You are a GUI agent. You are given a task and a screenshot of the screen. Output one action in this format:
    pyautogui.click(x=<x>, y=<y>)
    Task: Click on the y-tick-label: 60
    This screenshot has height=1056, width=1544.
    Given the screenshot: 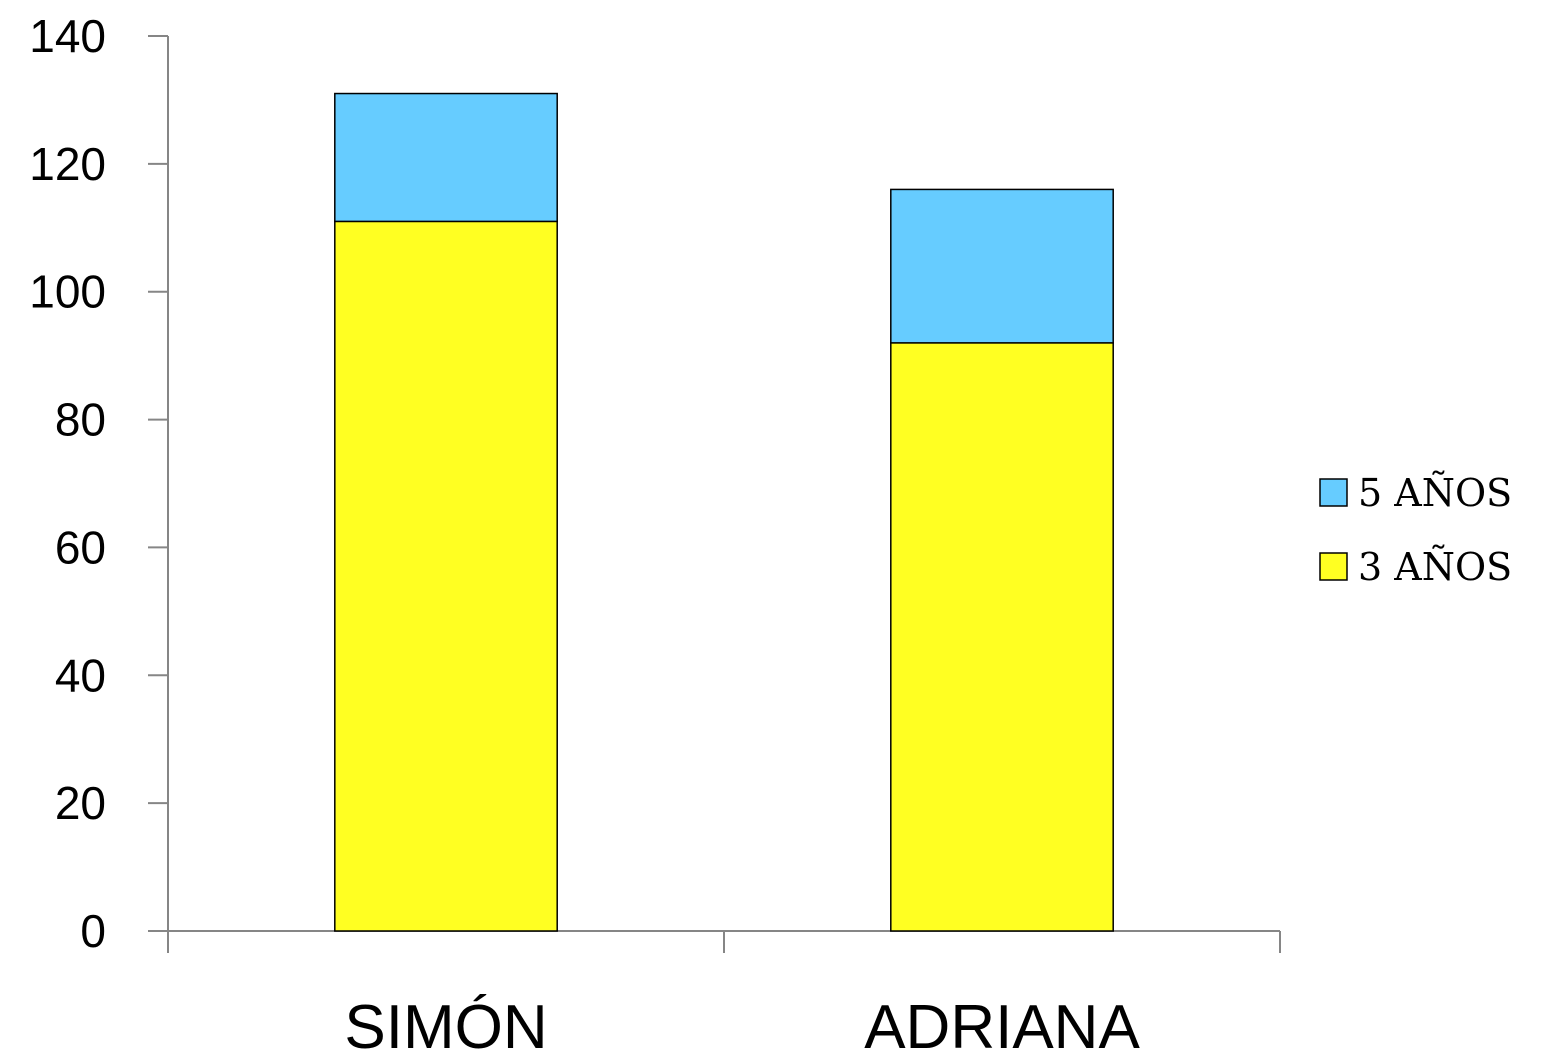 What is the action you would take?
    pyautogui.click(x=80, y=547)
    